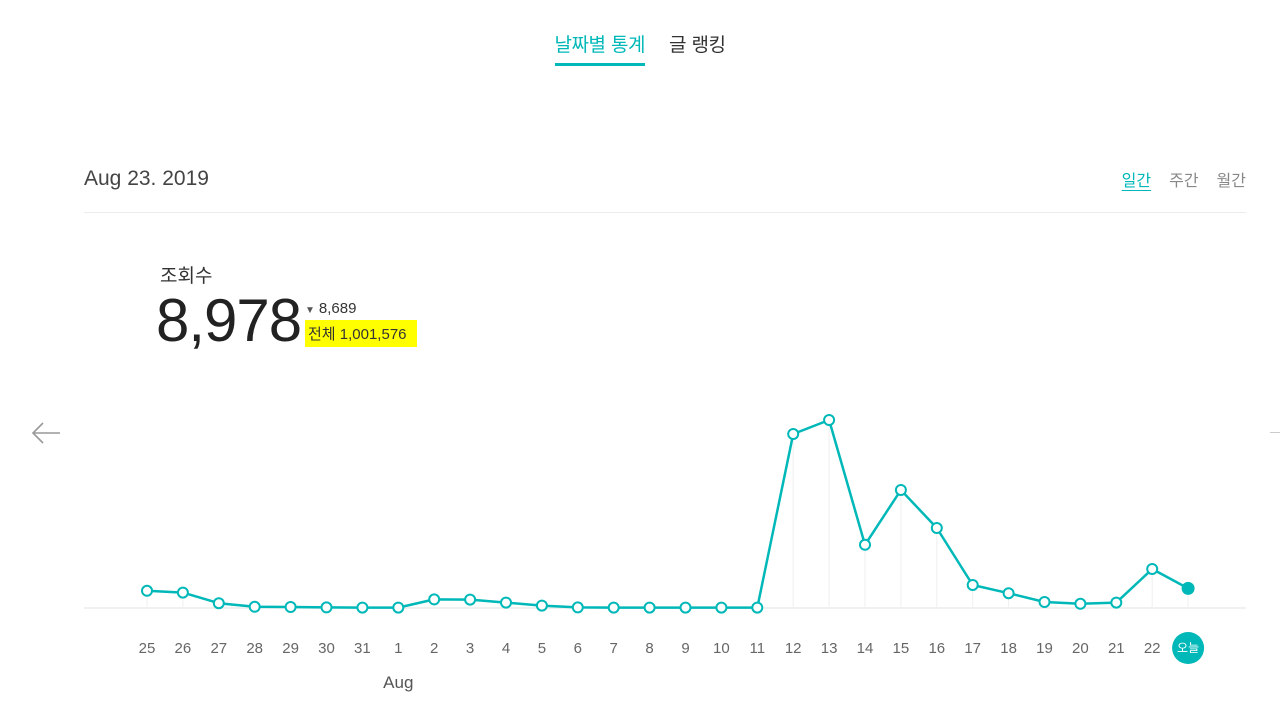 The height and width of the screenshot is (725, 1280). I want to click on x-tick-label: 29, so click(290, 648).